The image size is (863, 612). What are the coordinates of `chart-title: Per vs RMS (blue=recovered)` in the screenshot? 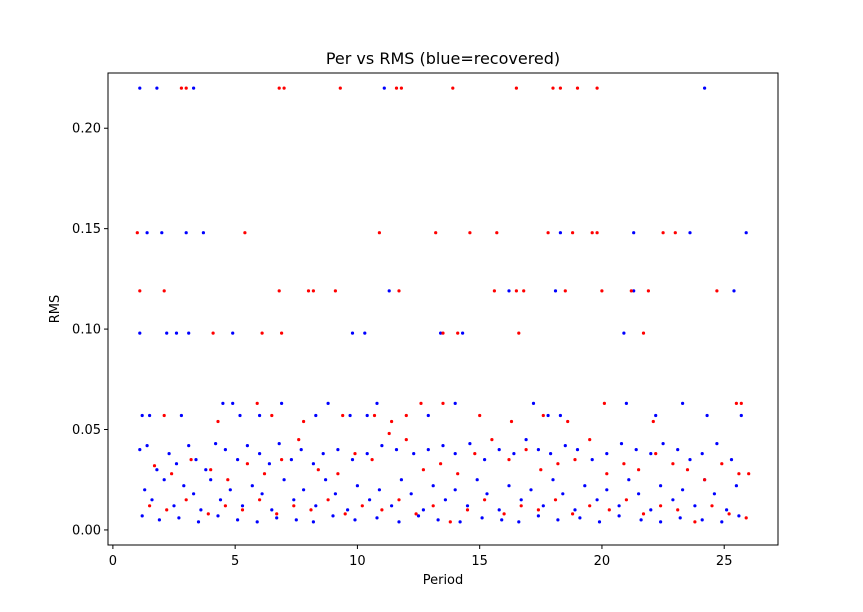 It's located at (443, 58).